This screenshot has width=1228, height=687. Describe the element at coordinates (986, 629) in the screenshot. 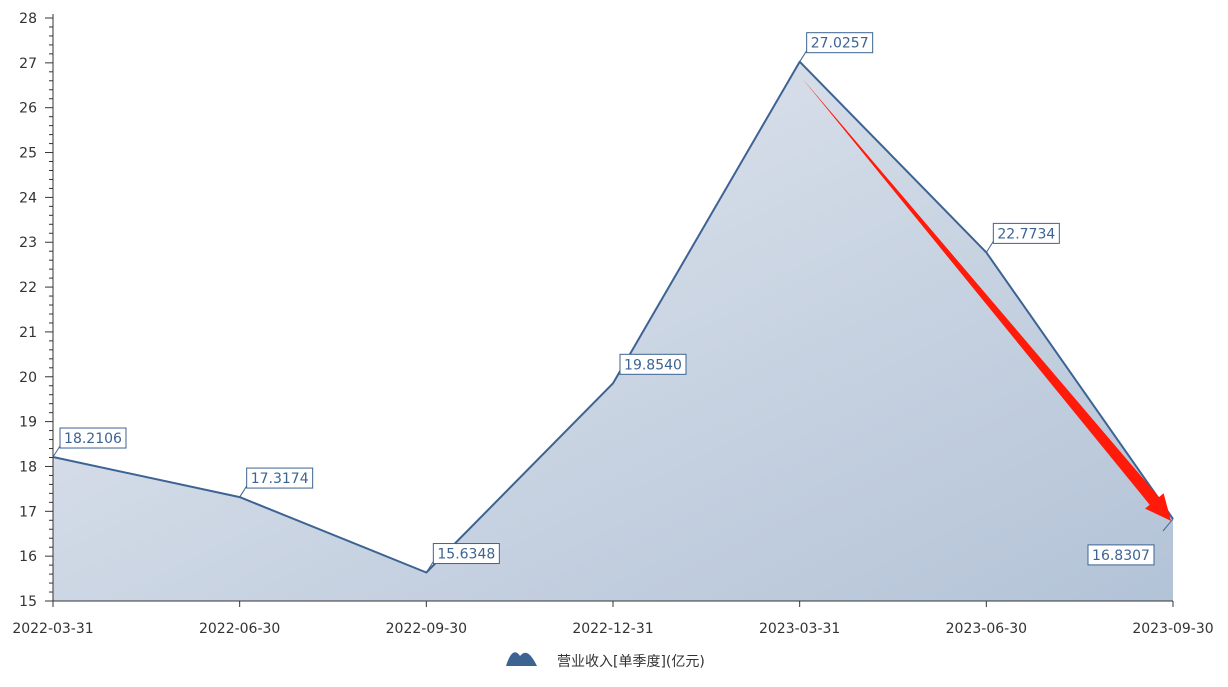

I see `x-tick-label: 2023-06-30` at that location.